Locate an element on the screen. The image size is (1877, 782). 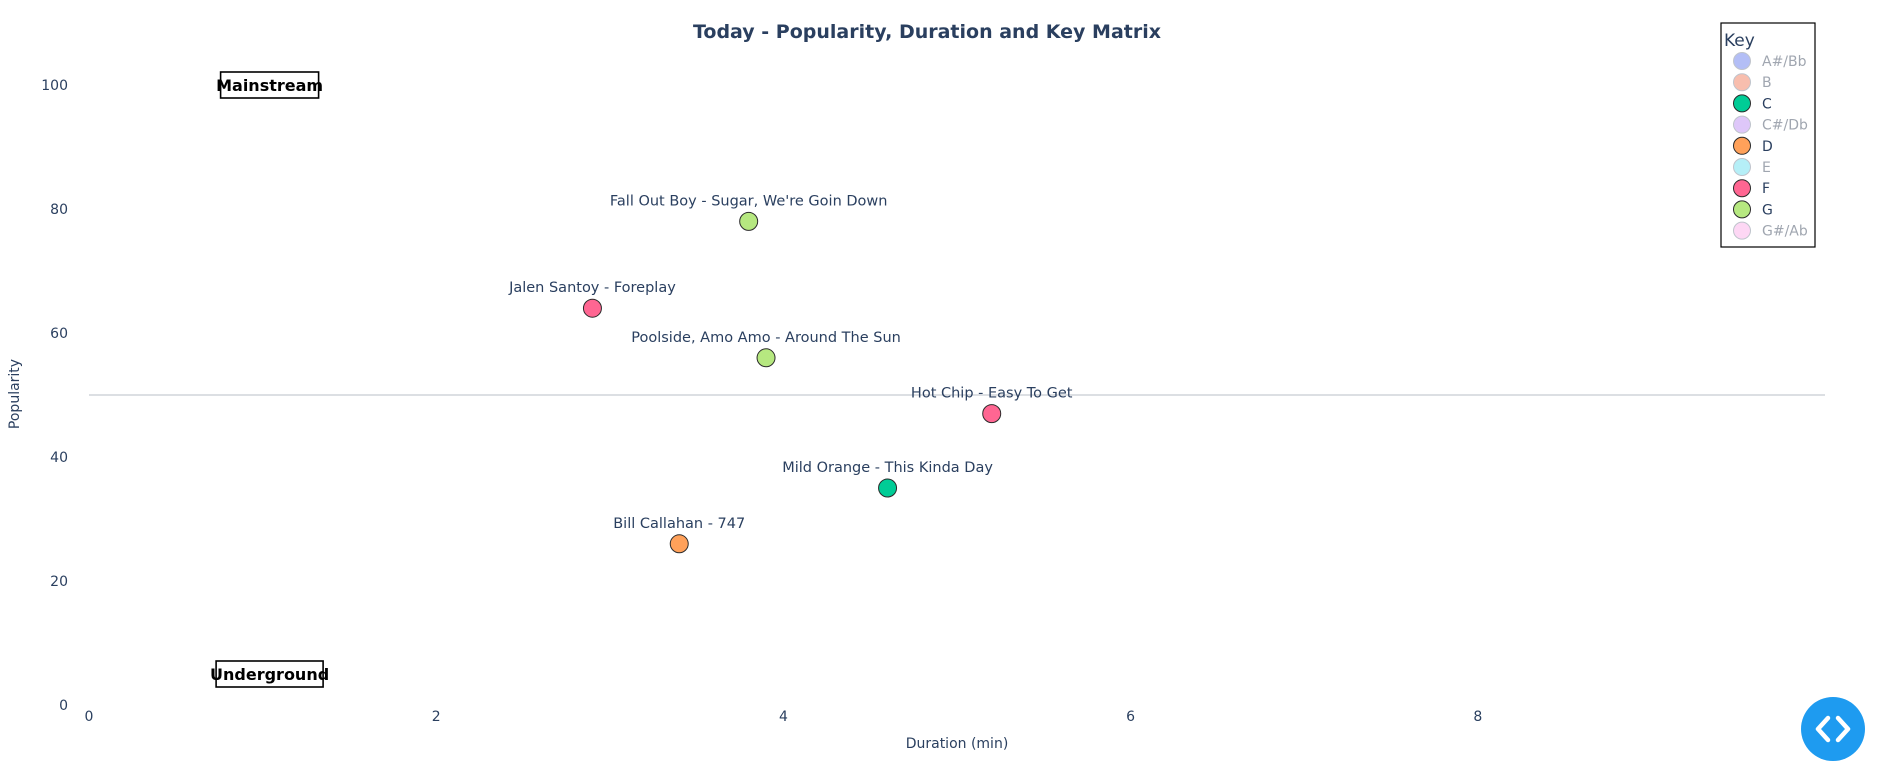
y-tick-label: 60 is located at coordinates (59, 334).